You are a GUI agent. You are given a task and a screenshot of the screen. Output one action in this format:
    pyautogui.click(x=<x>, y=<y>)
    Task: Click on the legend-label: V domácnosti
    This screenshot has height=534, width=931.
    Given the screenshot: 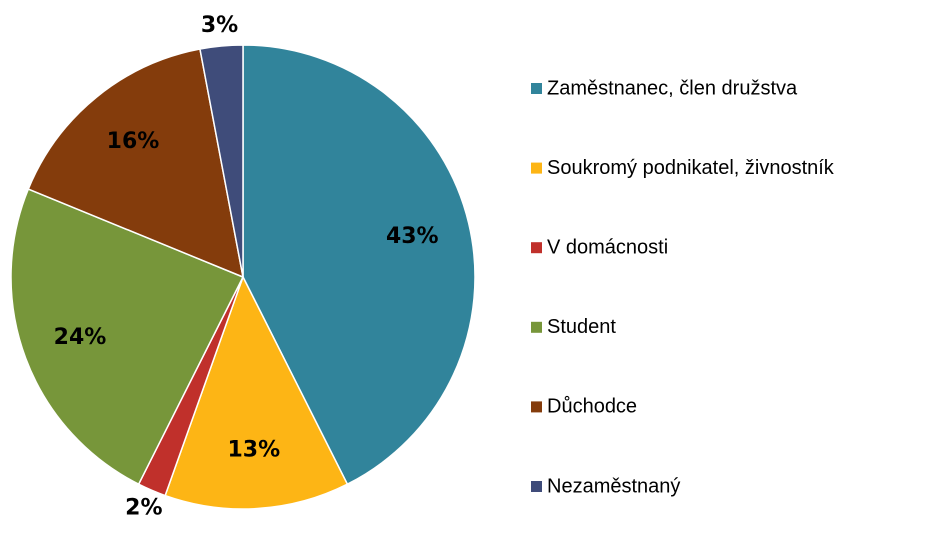 What is the action you would take?
    pyautogui.click(x=607, y=247)
    